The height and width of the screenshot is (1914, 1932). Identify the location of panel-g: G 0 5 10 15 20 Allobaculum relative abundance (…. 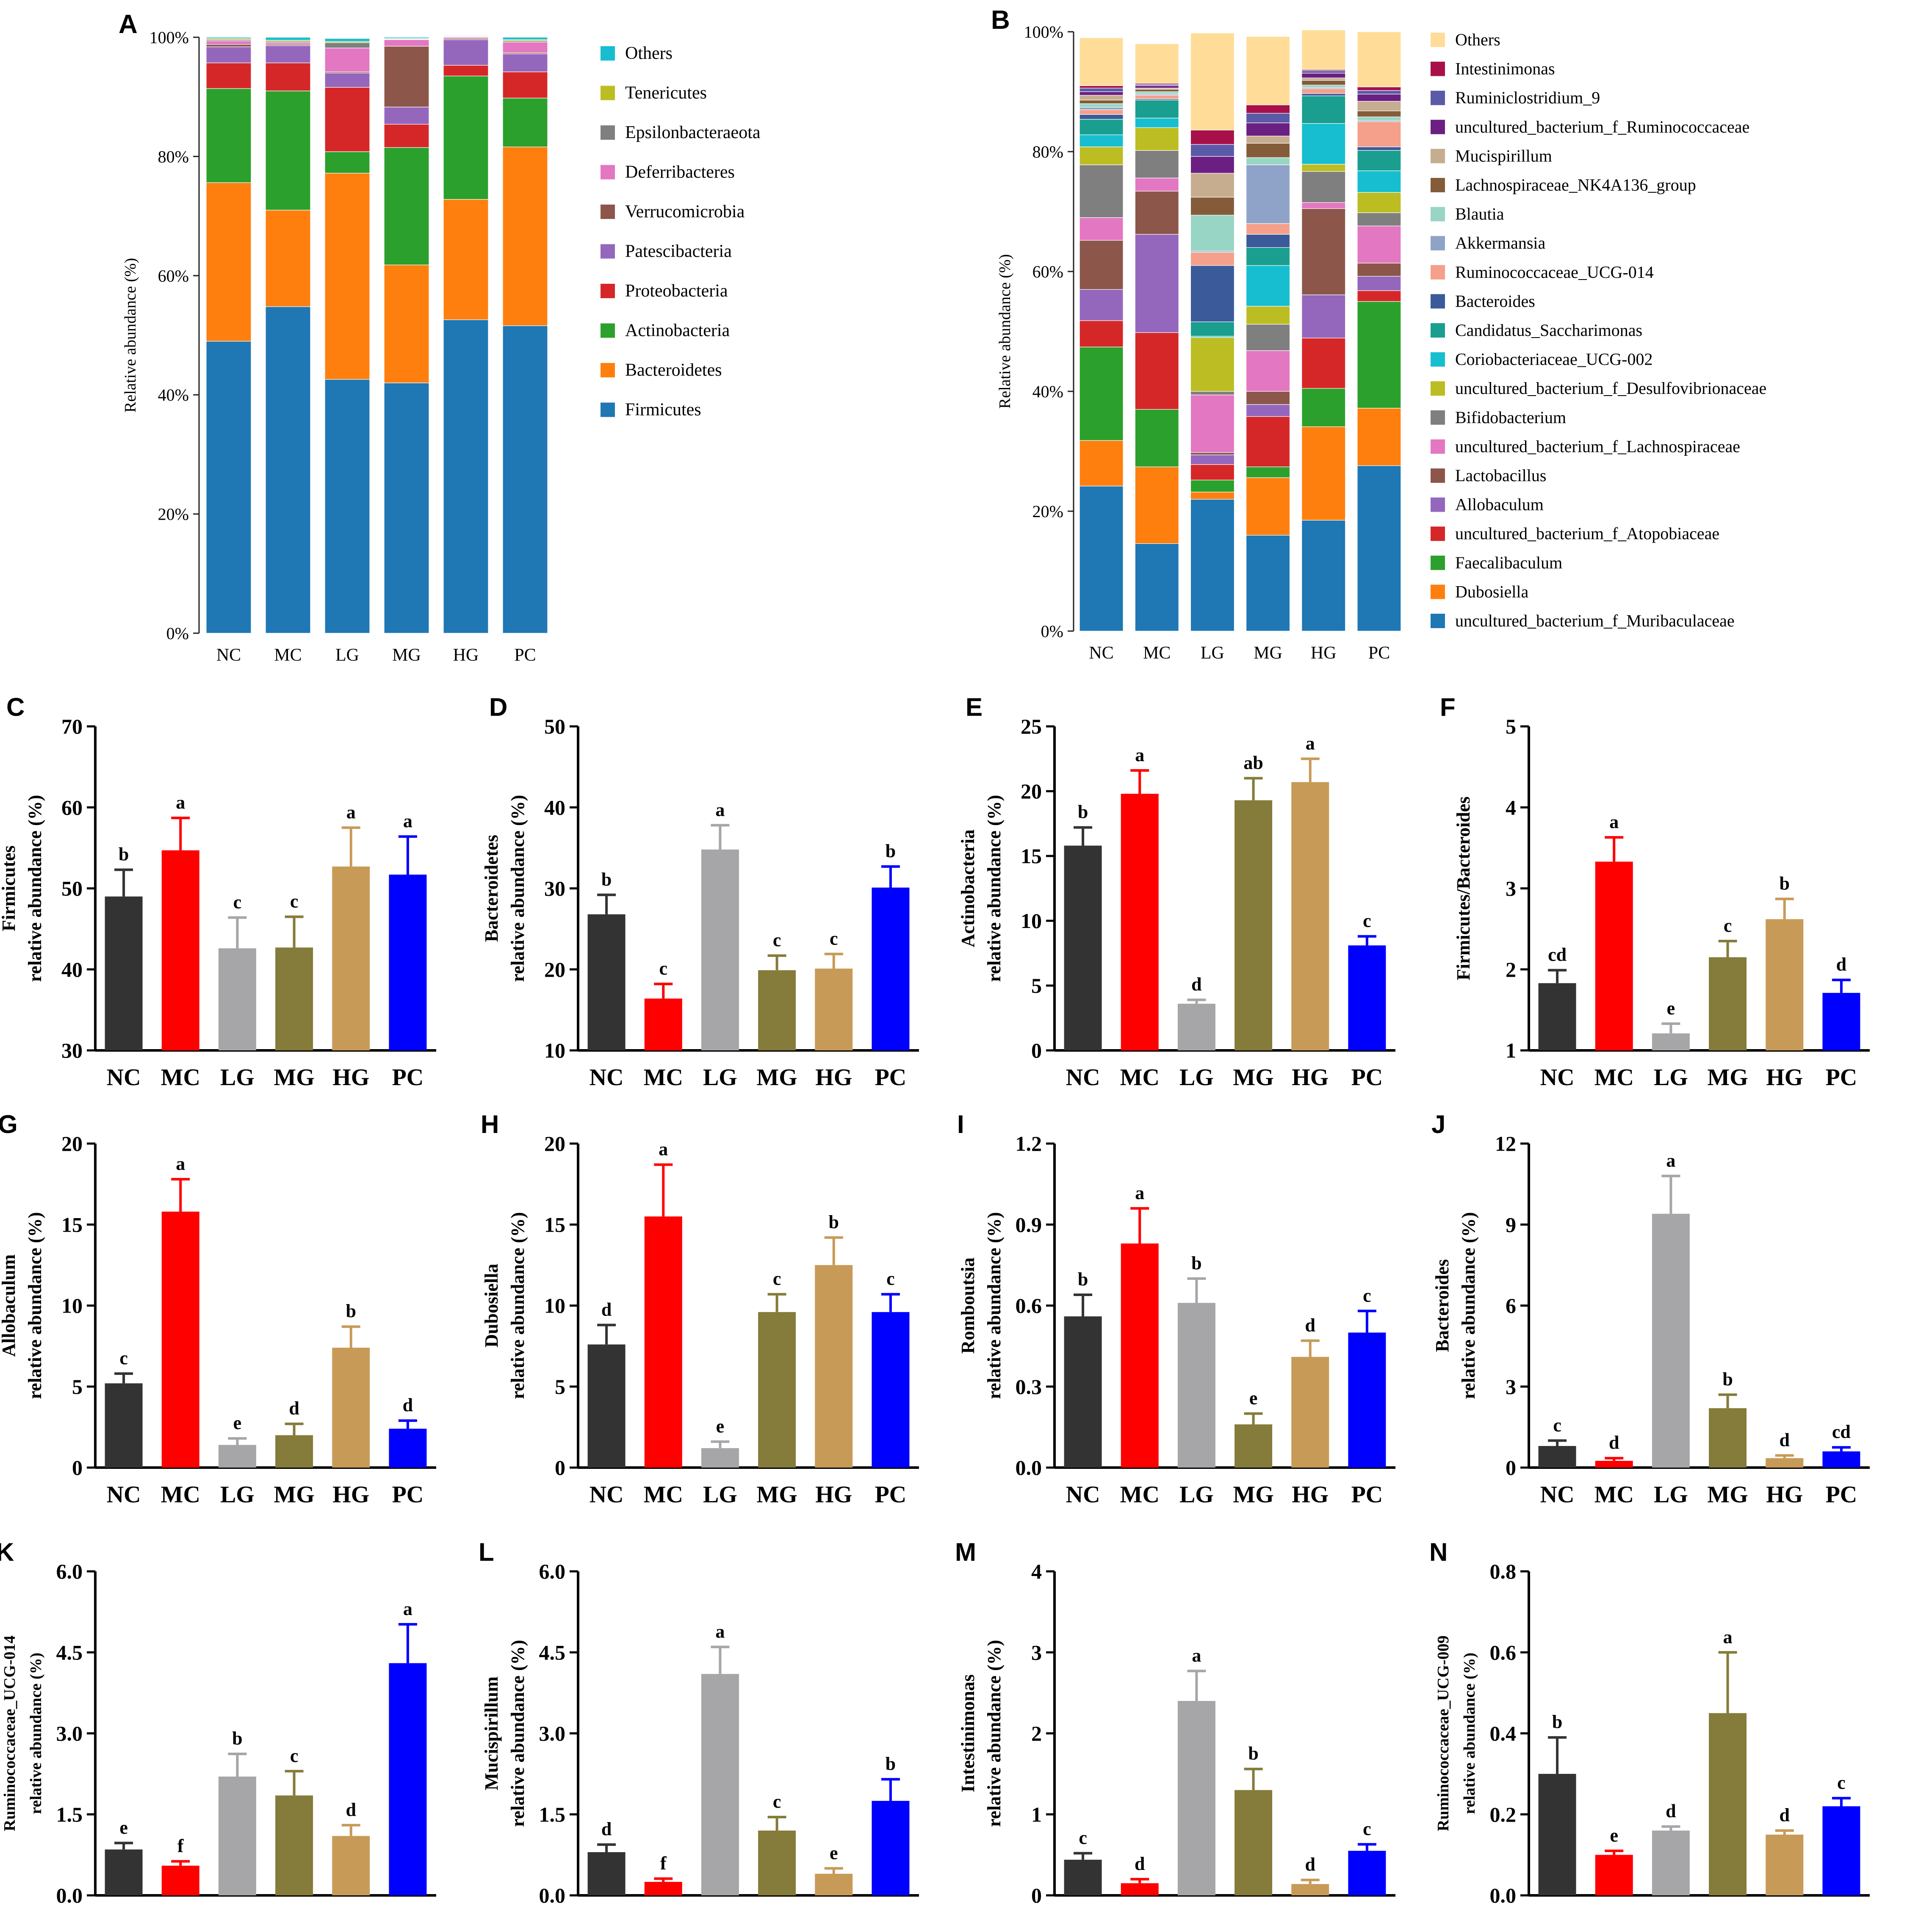
(218, 1309).